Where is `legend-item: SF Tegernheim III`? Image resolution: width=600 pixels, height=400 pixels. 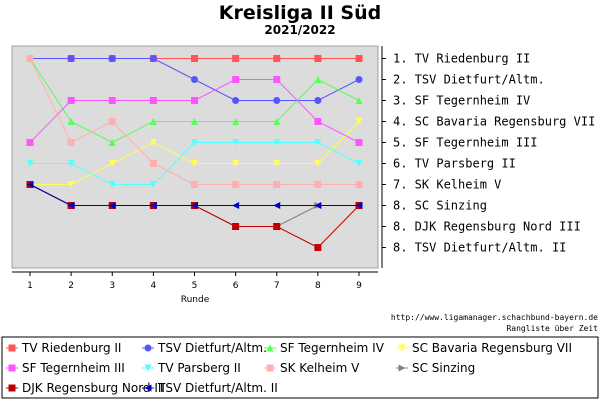 legend-item: SF Tegernheim III is located at coordinates (65, 368).